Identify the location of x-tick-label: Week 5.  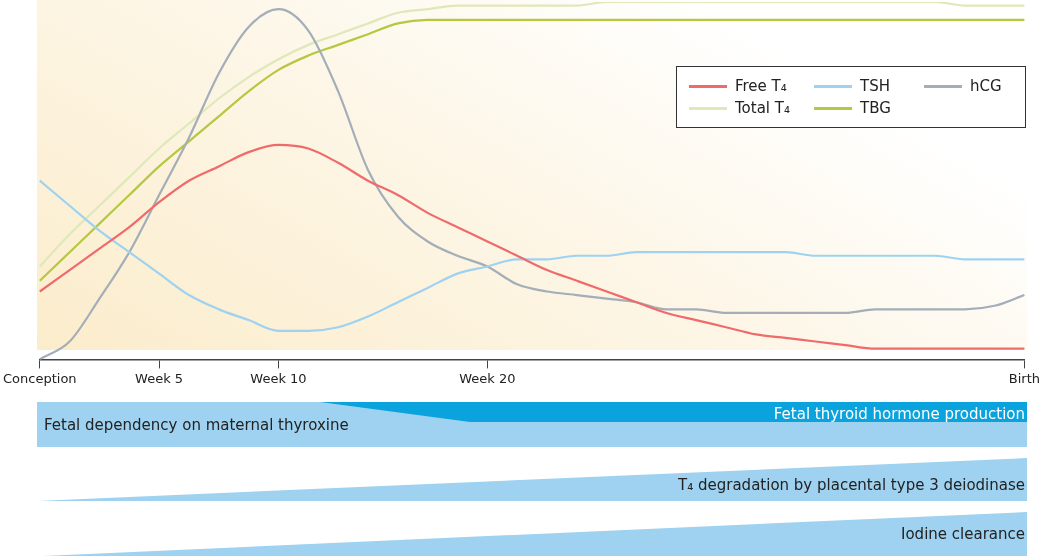
(159, 378).